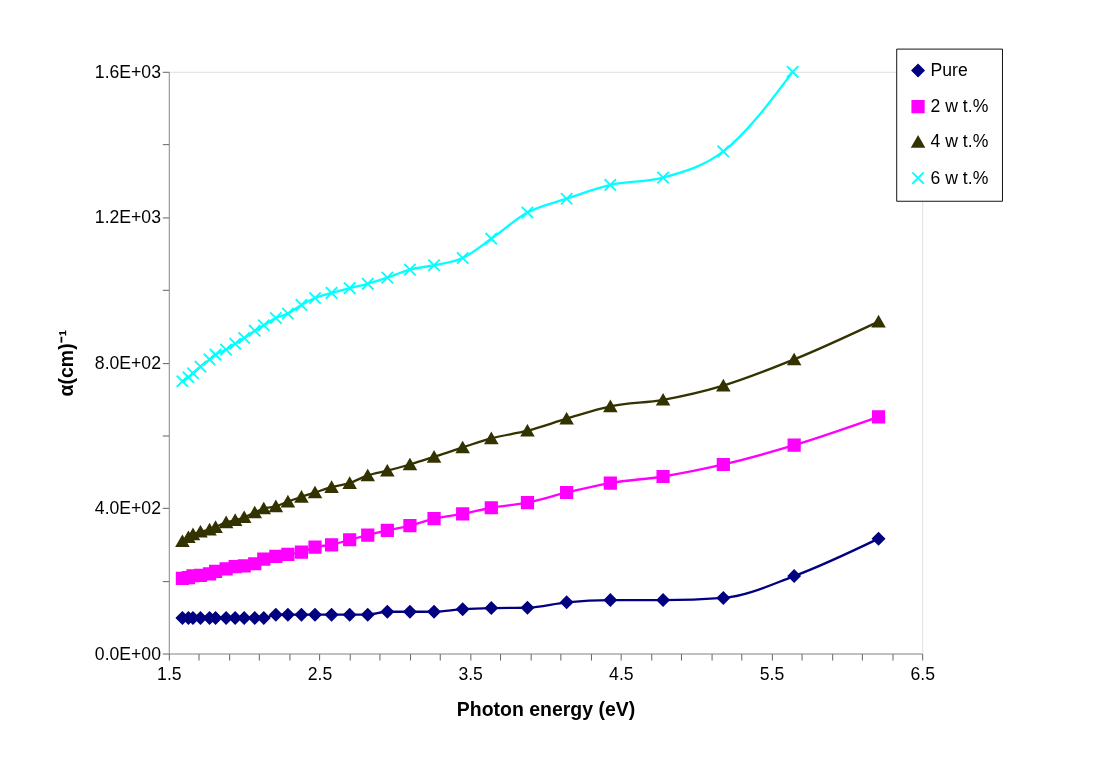 The width and height of the screenshot is (1105, 775). What do you see at coordinates (923, 674) in the screenshot?
I see `x-tick-label: 6.5` at bounding box center [923, 674].